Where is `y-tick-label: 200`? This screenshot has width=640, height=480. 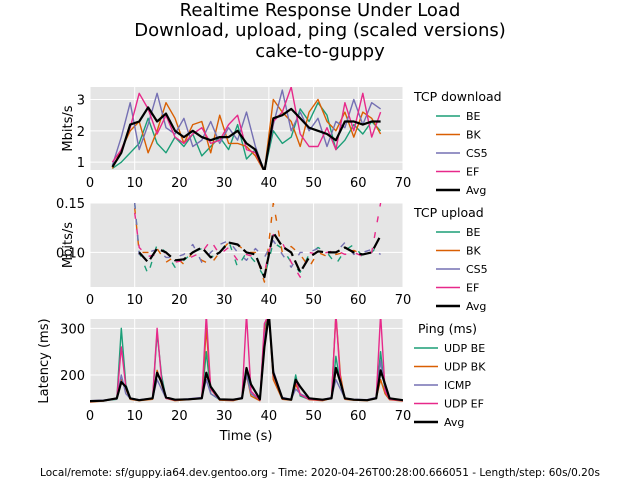 y-tick-label: 200 is located at coordinates (72, 376).